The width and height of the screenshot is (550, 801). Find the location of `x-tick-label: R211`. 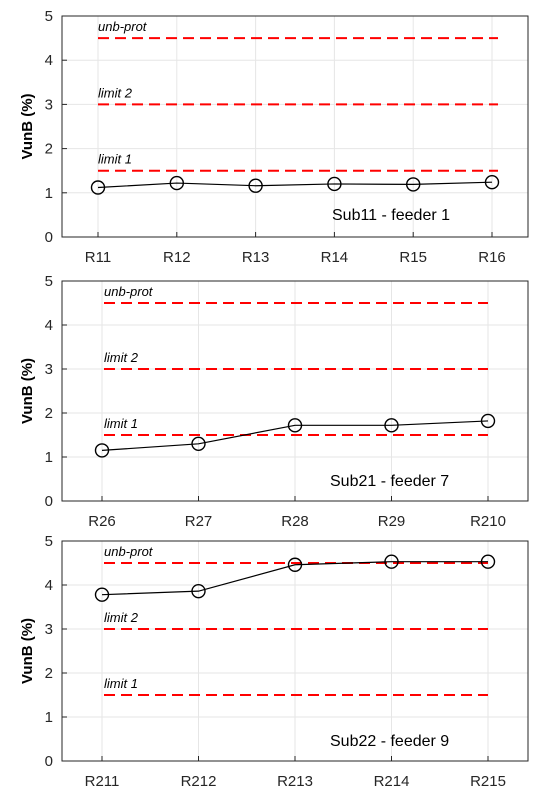

x-tick-label: R211 is located at coordinates (102, 781).